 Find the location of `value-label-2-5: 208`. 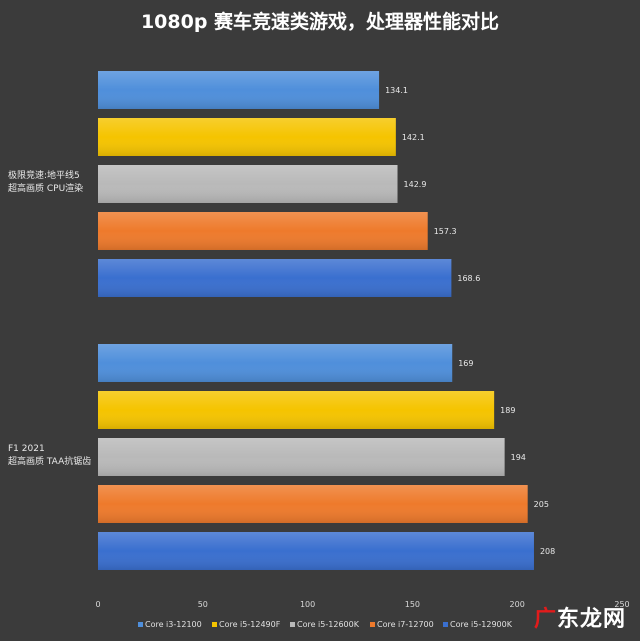

value-label-2-5: 208 is located at coordinates (547, 551).